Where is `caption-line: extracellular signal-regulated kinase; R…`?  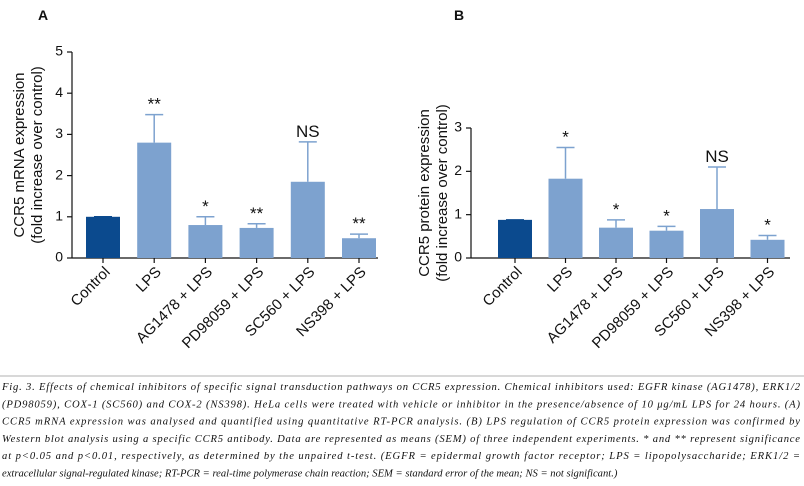 caption-line: extracellular signal-regulated kinase; R… is located at coordinates (310, 474).